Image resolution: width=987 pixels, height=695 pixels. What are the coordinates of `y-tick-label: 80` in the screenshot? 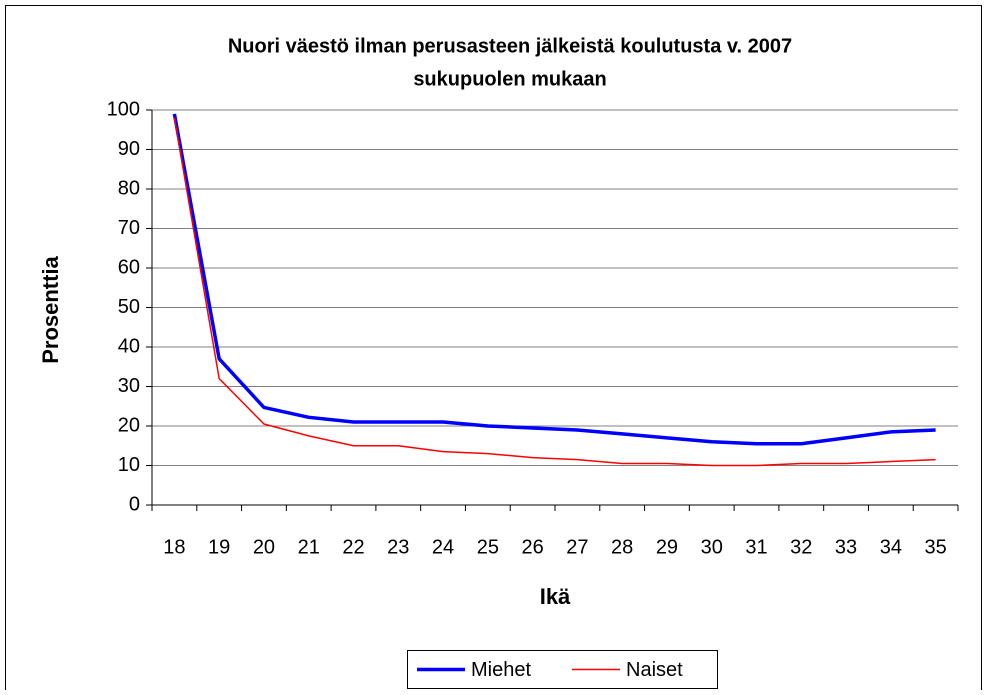 It's located at (129, 188).